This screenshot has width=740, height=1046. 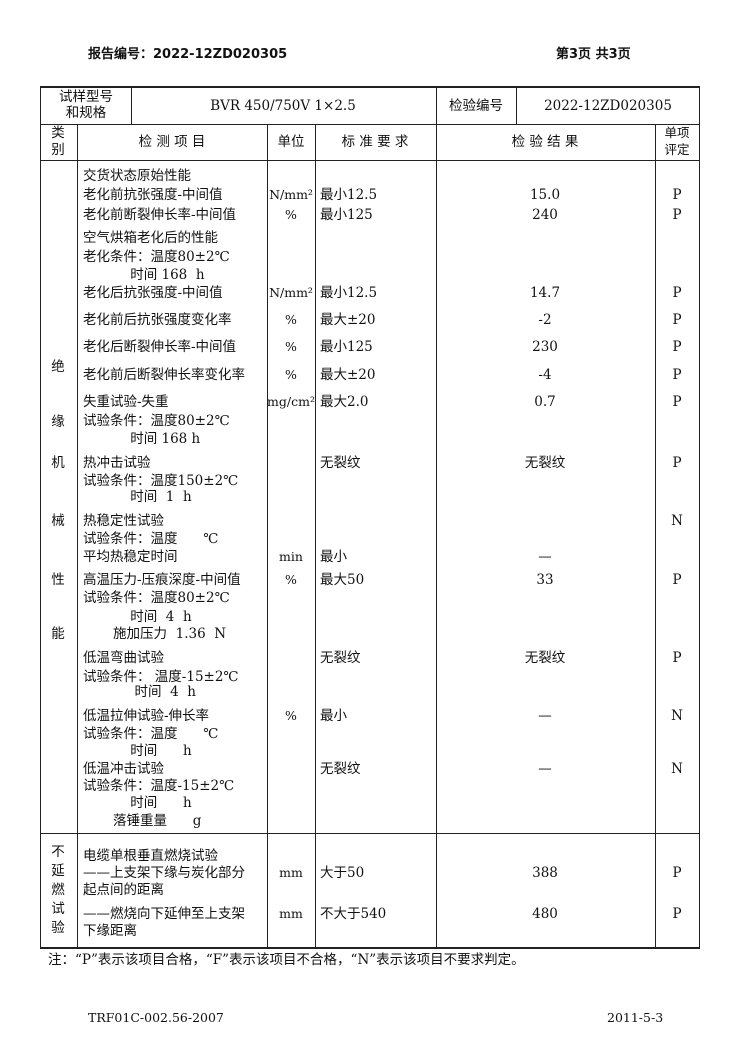 I want to click on test-item-line: 试验条件：温度-15±2℃, so click(x=159, y=786).